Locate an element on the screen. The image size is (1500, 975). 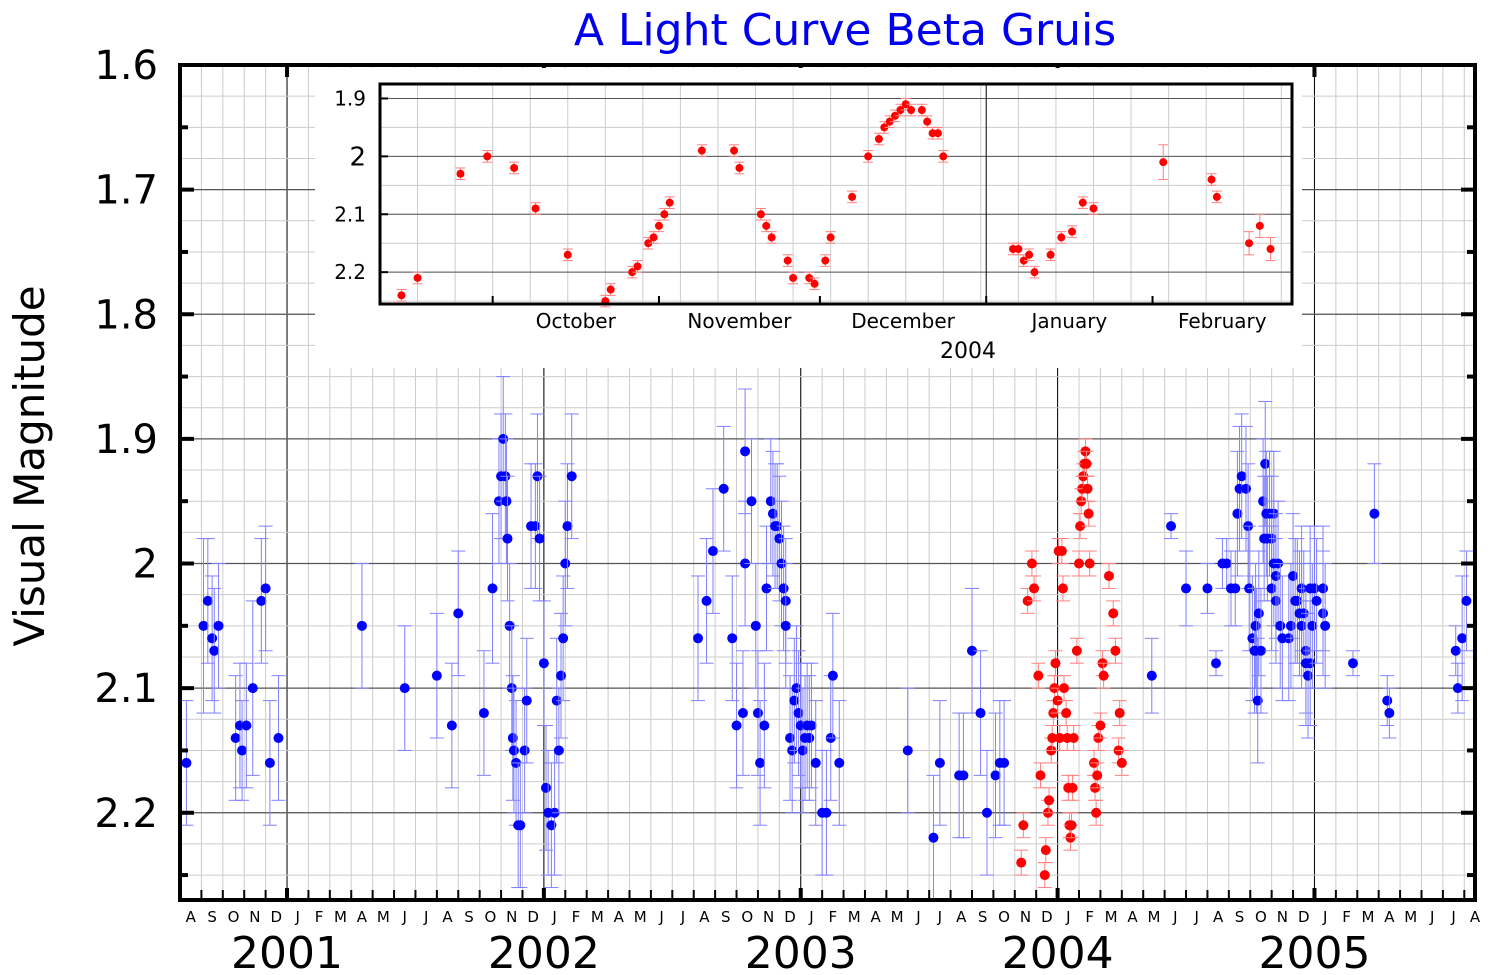
y-axis-label: Visual Magnitude is located at coordinates (29, 465).